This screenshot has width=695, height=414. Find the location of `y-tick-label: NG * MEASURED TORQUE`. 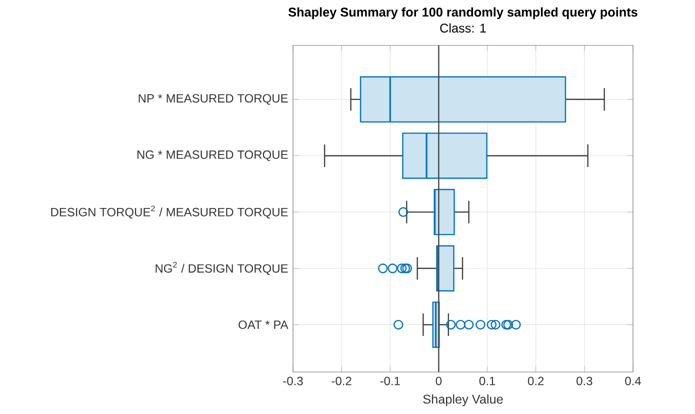

y-tick-label: NG * MEASURED TORQUE is located at coordinates (212, 156).